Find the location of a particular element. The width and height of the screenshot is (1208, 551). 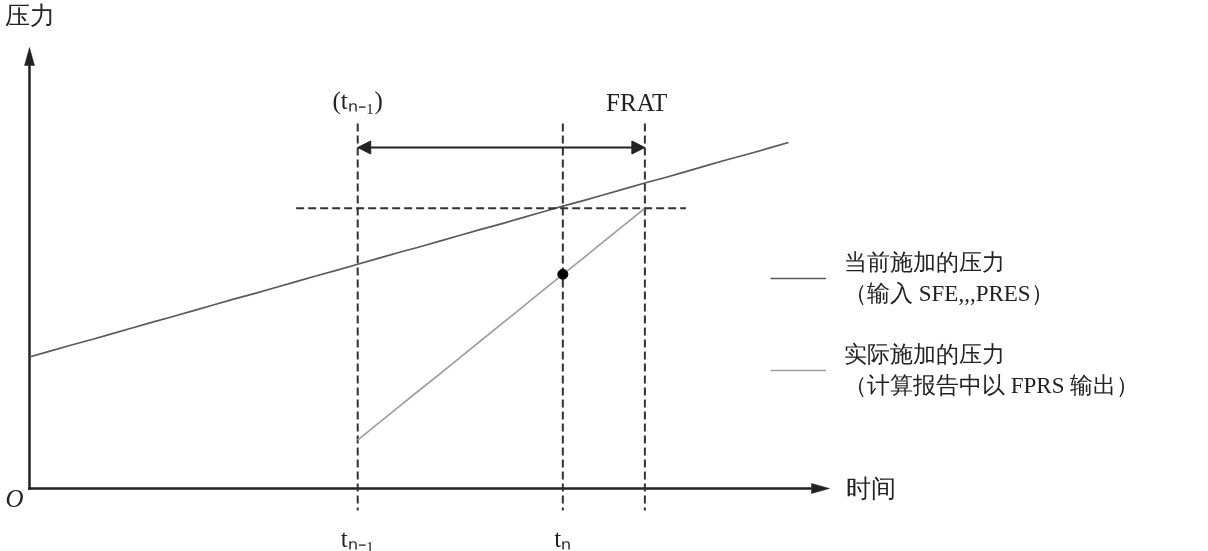

x-axis-title: 时间 is located at coordinates (870, 488).